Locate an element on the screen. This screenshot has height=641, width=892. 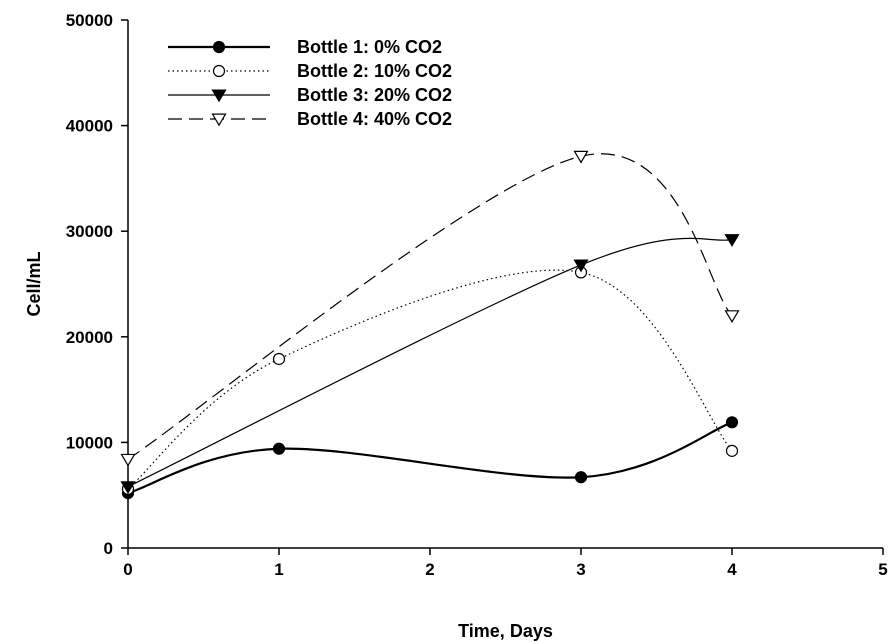
x-tick-label: 4 is located at coordinates (732, 569).